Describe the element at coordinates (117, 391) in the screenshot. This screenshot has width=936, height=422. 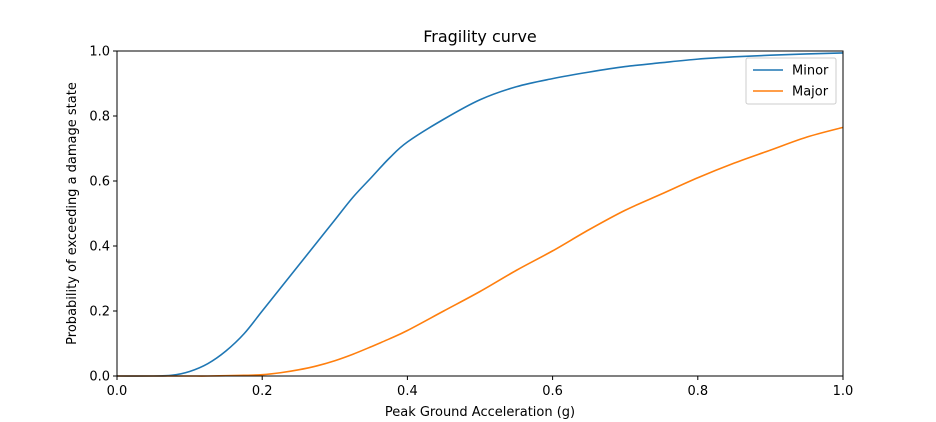
I see `x-tick-label: 0.0` at that location.